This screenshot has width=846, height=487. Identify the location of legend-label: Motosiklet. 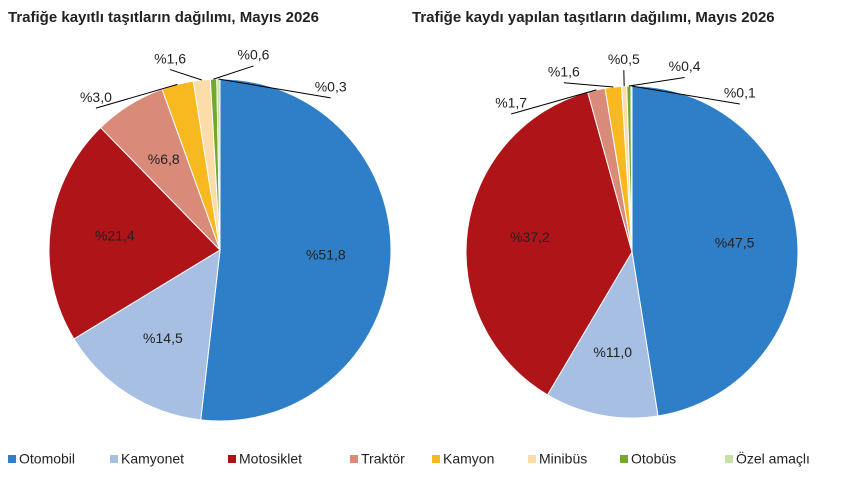
(270, 459).